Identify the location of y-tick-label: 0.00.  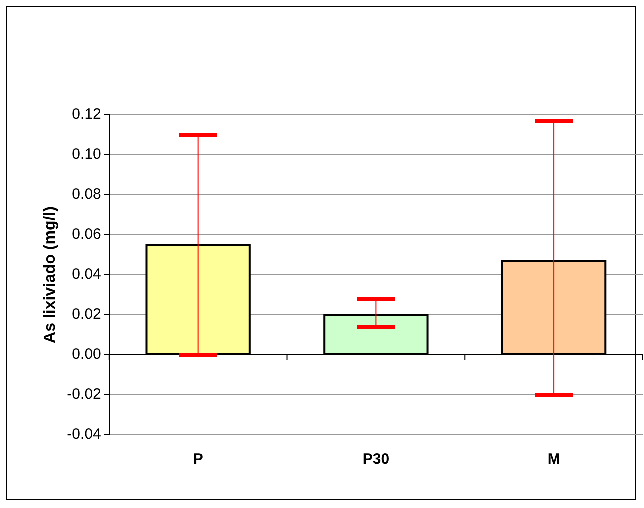
(87, 355).